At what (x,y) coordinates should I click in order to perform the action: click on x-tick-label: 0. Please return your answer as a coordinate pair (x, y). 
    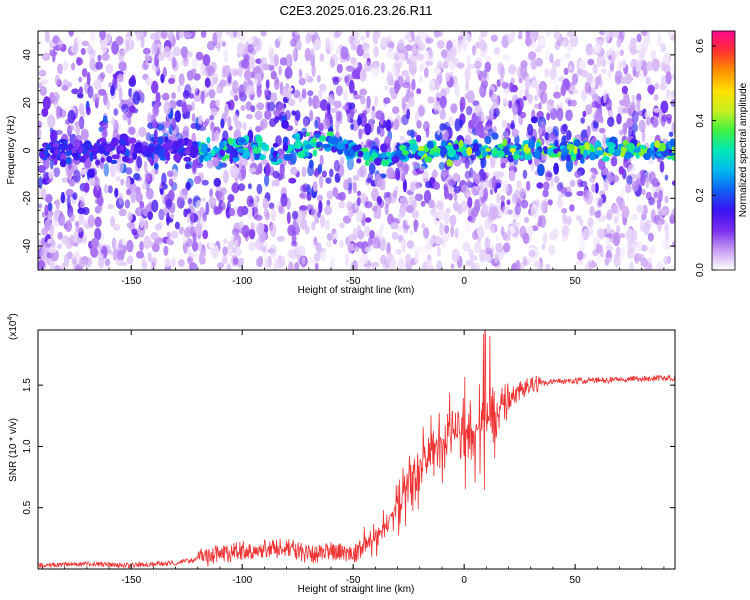
    Looking at the image, I should click on (464, 281).